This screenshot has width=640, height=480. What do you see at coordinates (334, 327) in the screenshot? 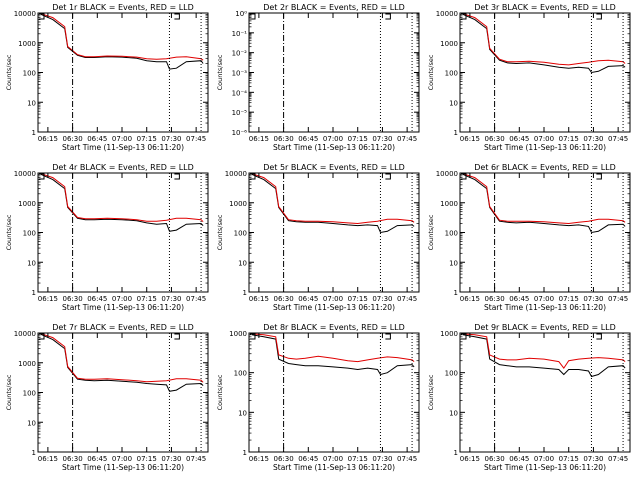
I see `panel-title: Det 8r BLACK = Events, RED = LLD` at bounding box center [334, 327].